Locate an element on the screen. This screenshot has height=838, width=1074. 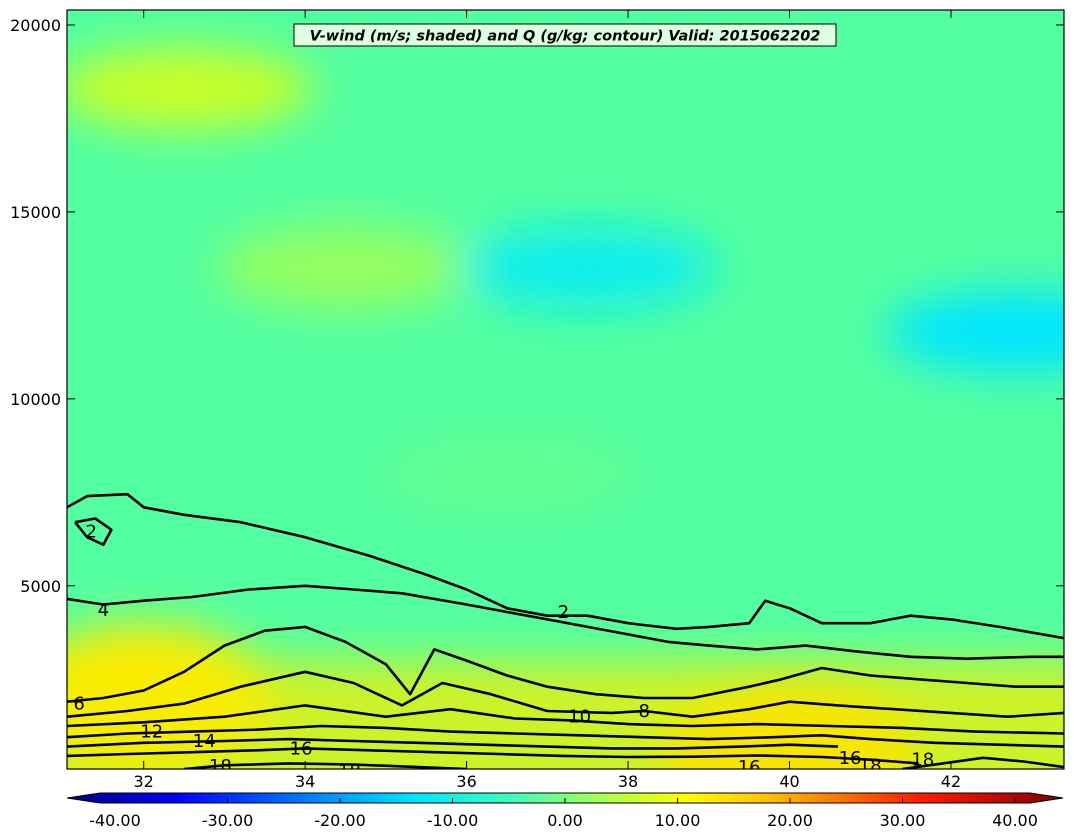
x-tick-label: 32 is located at coordinates (144, 781).